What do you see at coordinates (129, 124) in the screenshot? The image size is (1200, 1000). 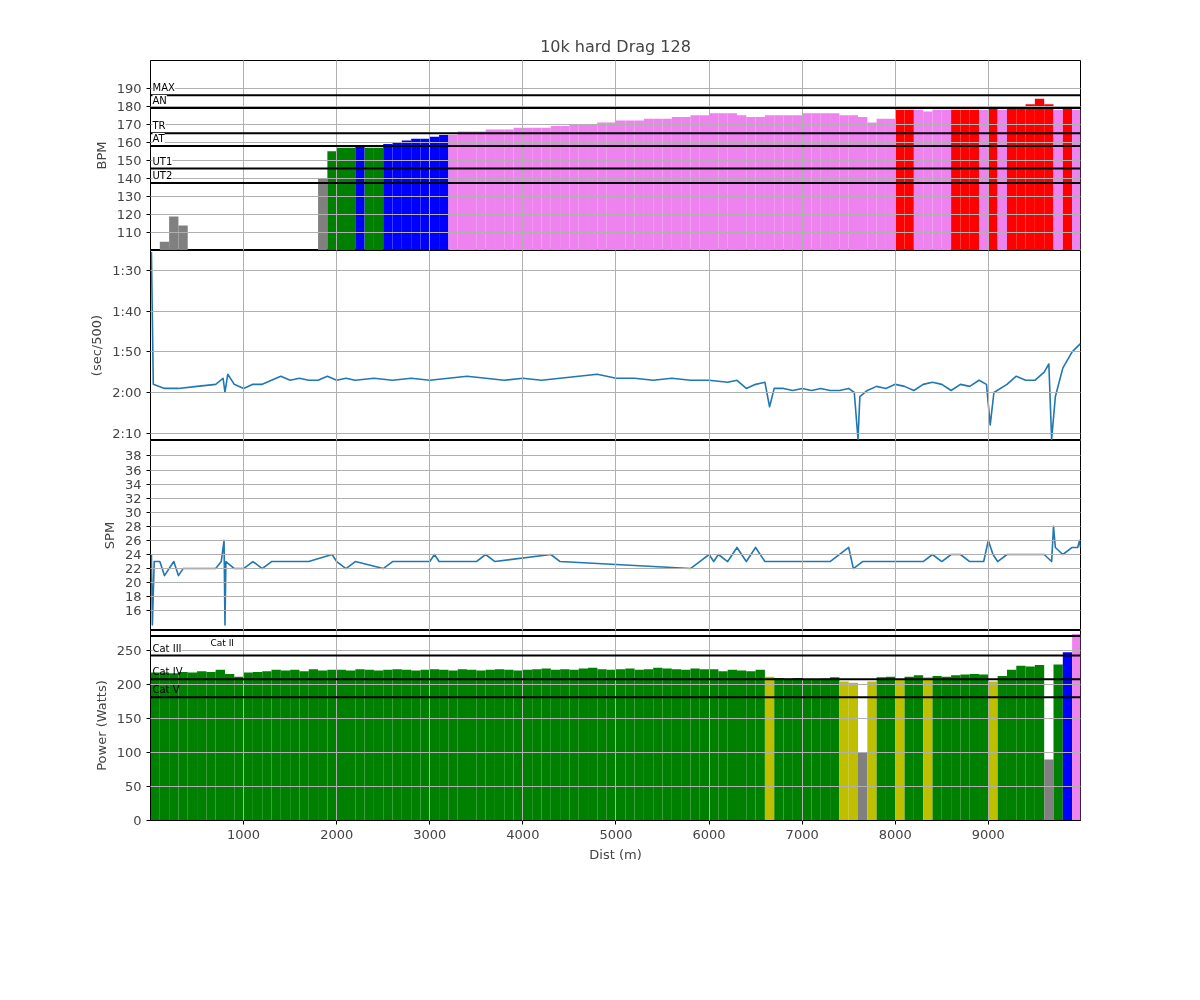 I see `y-tick-label: 170` at bounding box center [129, 124].